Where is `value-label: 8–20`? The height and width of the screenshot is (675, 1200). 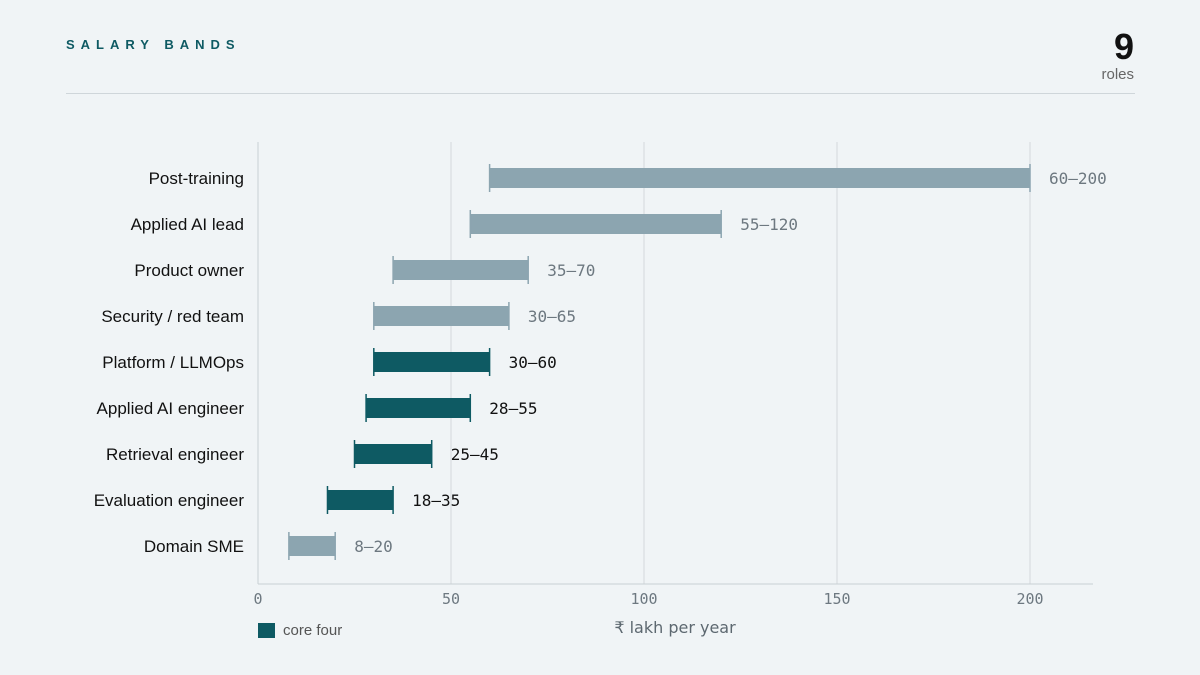
value-label: 8–20 is located at coordinates (373, 546).